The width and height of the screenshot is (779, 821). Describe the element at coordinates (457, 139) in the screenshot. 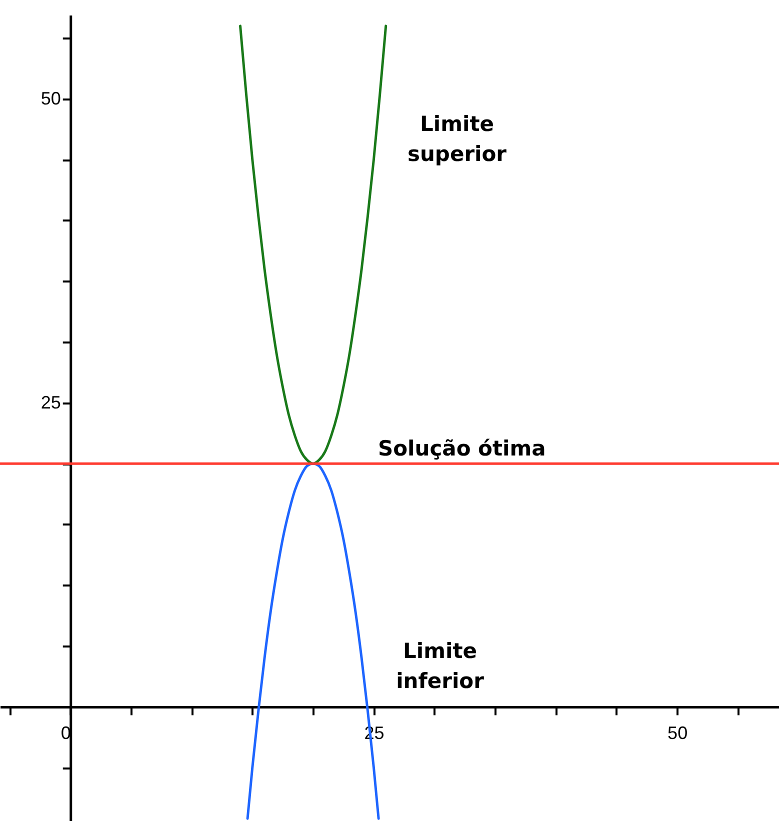

I see `series-label: Limite superior` at that location.